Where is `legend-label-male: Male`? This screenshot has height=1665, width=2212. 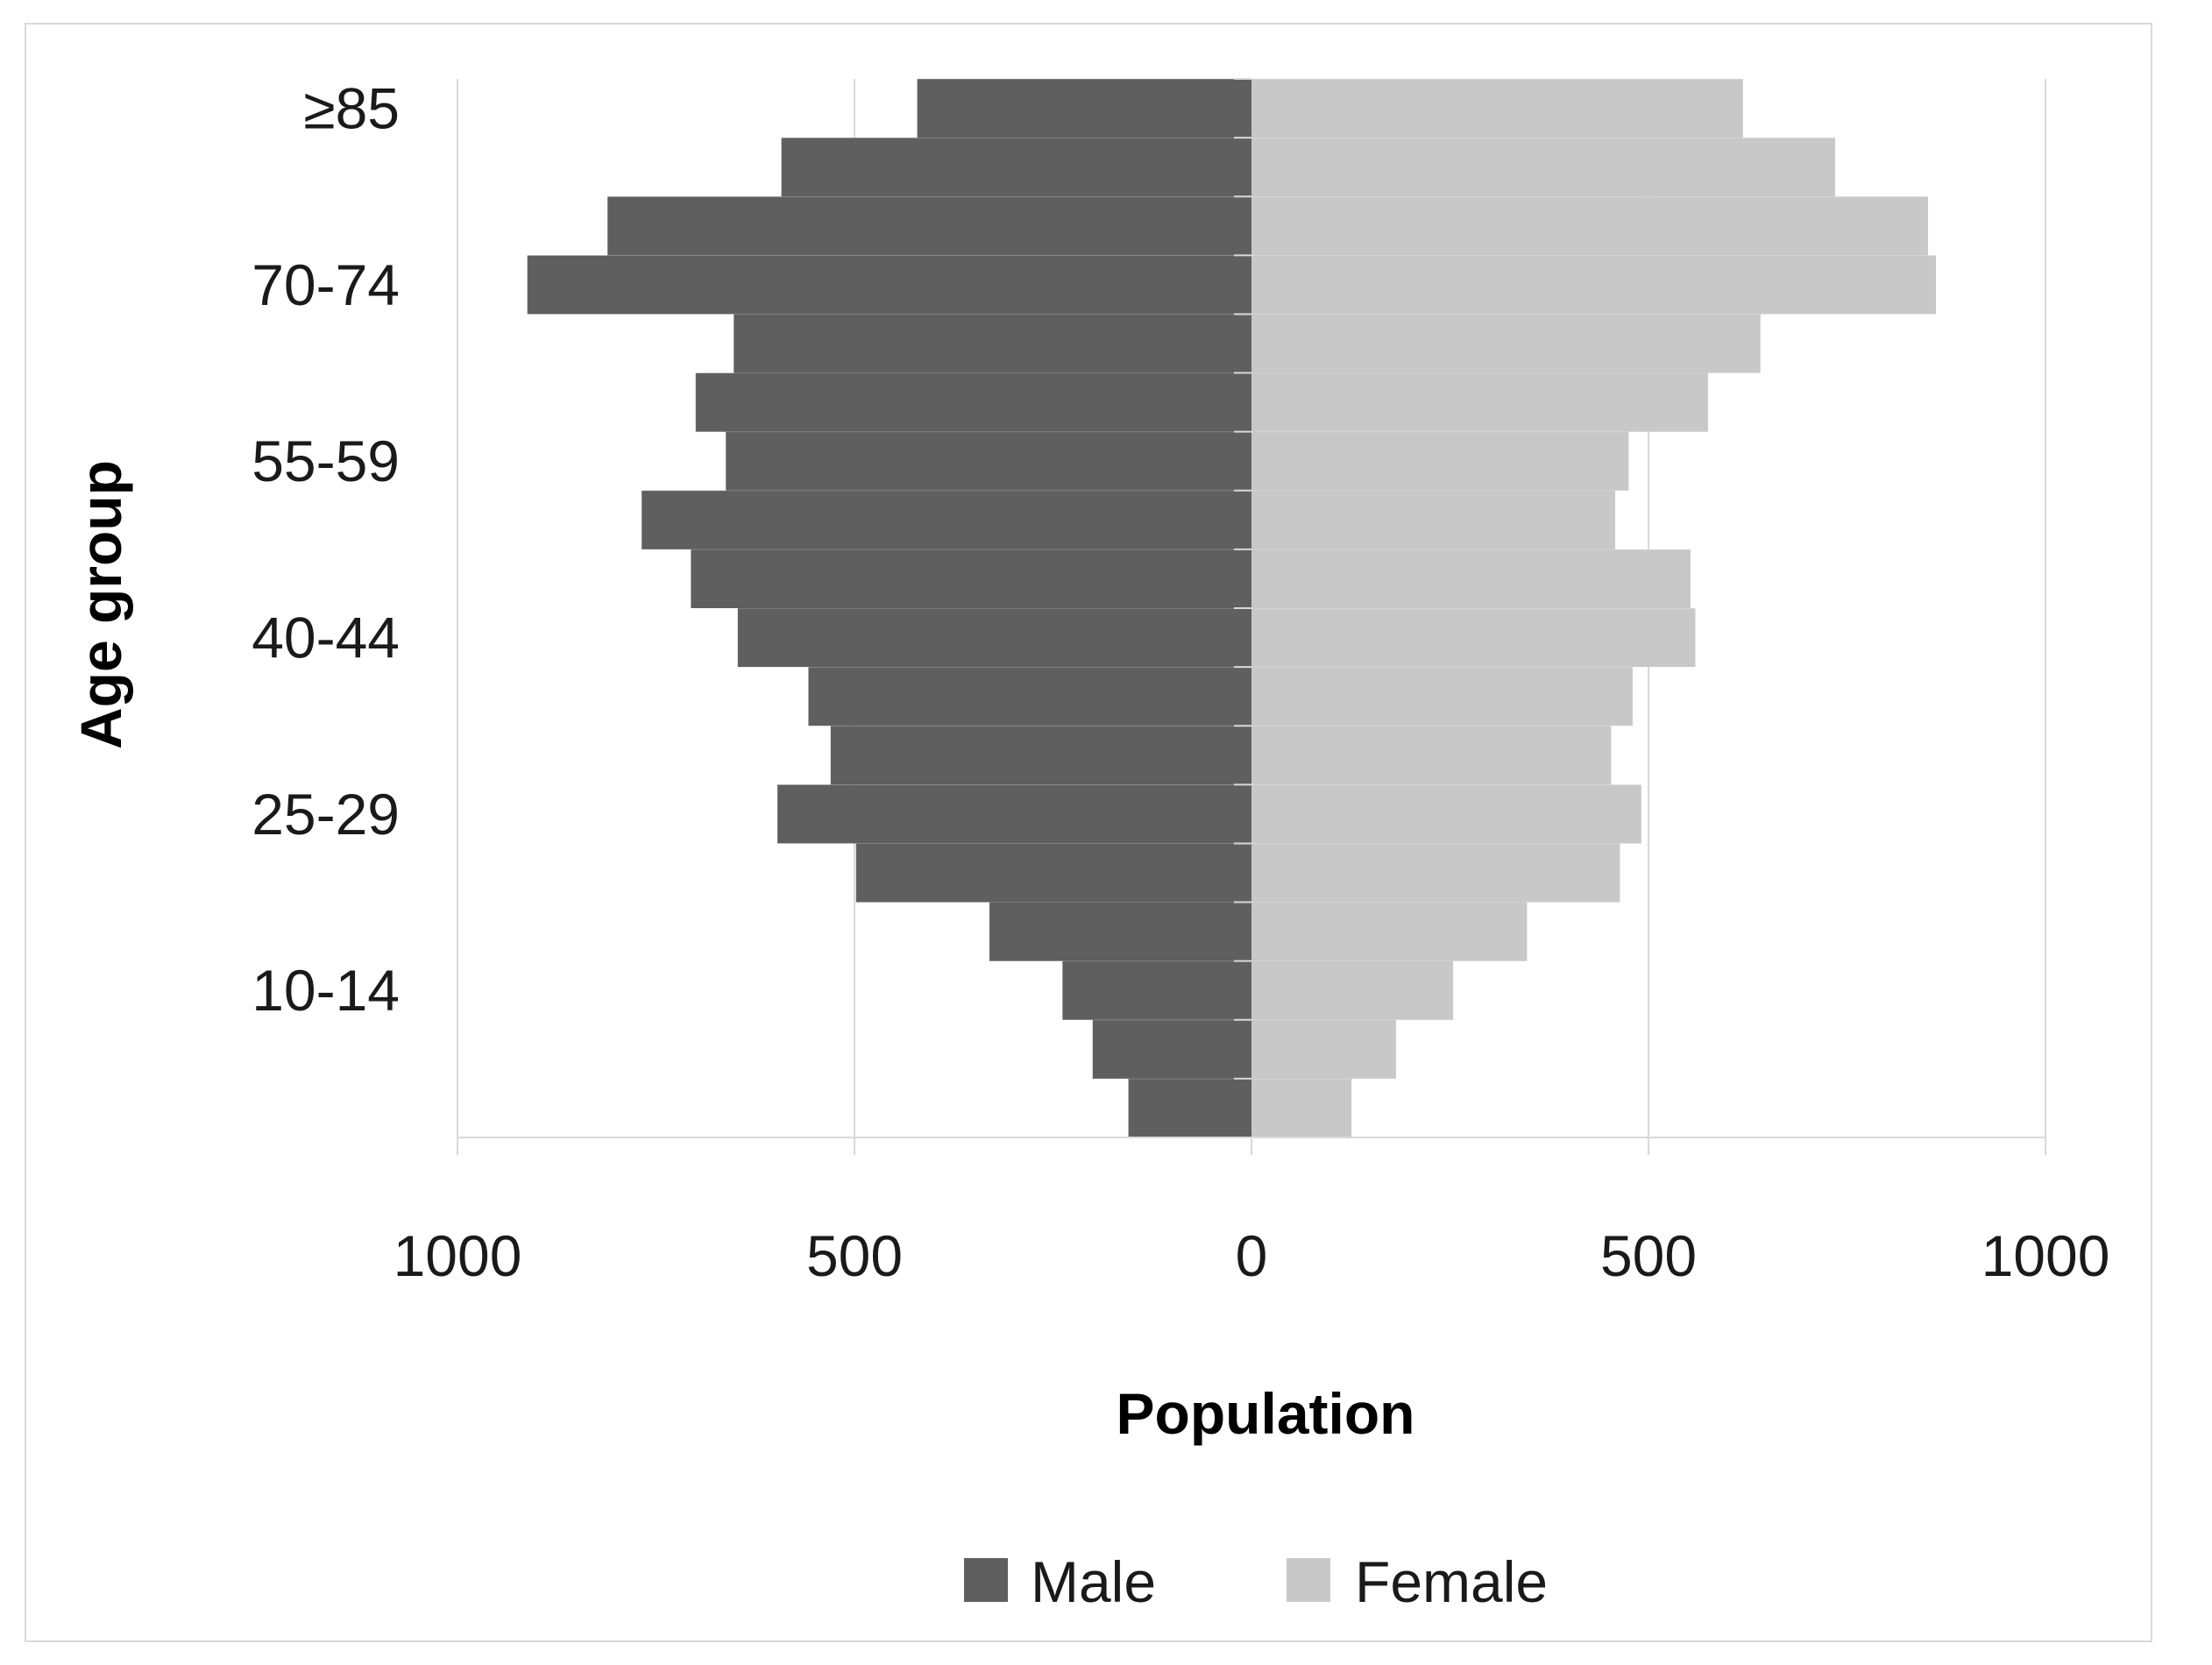 legend-label-male: Male is located at coordinates (1093, 1581).